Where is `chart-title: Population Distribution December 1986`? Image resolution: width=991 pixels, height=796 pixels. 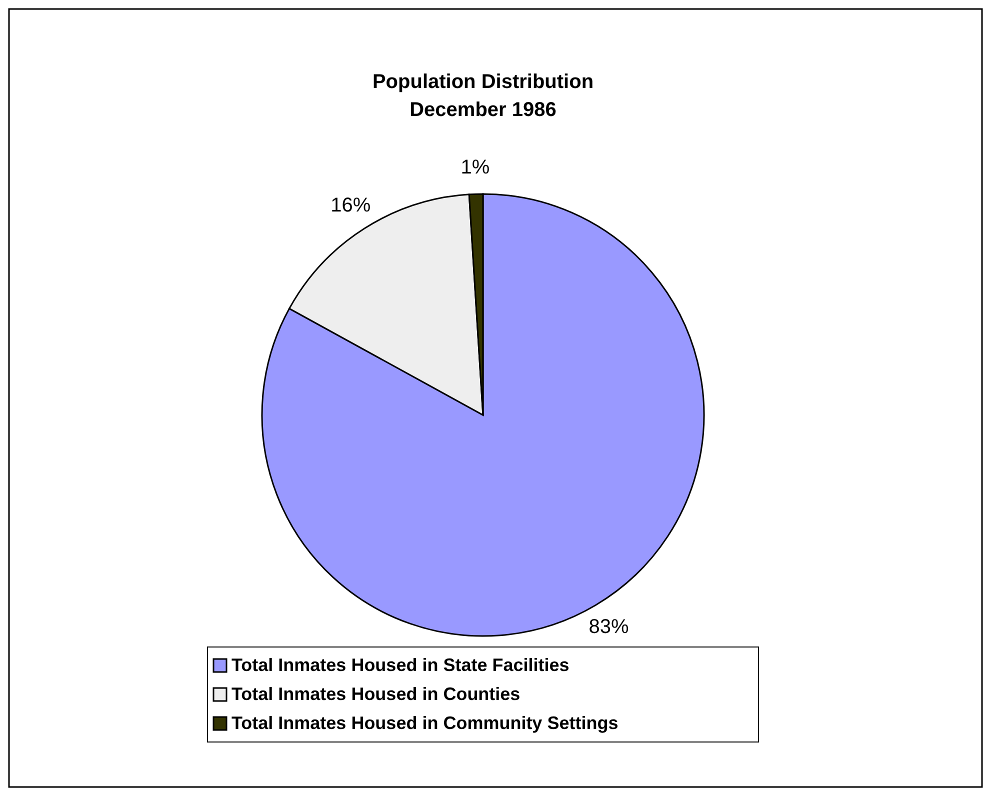
chart-title: Population Distribution December 1986 is located at coordinates (483, 96).